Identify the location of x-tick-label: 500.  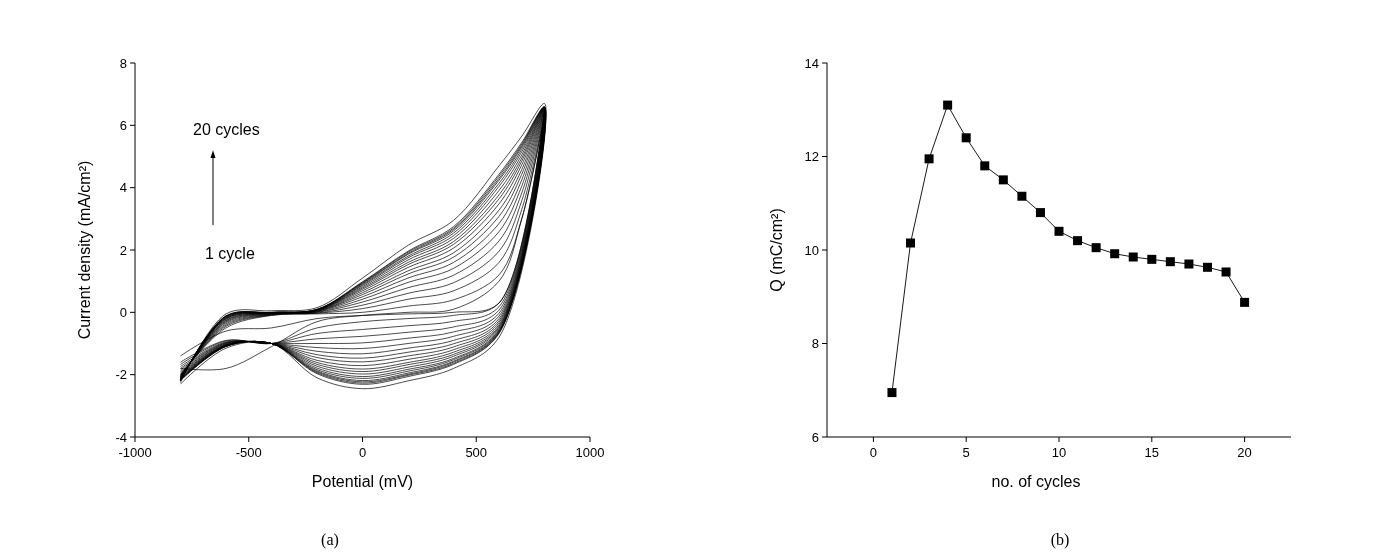
(476, 452).